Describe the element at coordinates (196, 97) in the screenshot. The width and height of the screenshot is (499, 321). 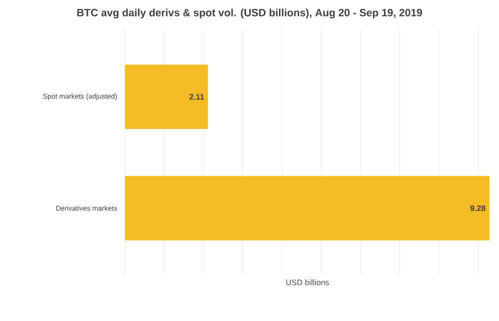
I see `data-label: 2.11` at that location.